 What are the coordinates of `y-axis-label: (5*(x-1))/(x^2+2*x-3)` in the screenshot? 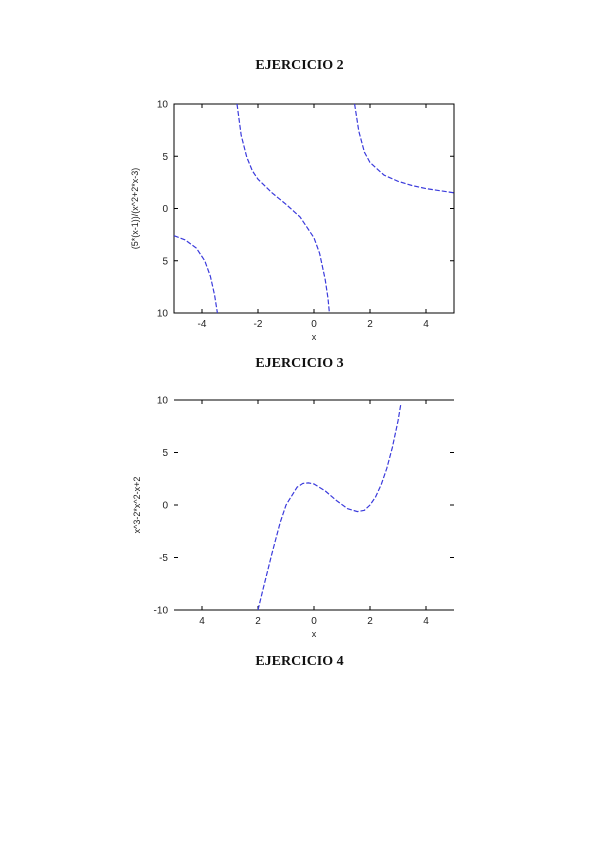 It's located at (135, 209).